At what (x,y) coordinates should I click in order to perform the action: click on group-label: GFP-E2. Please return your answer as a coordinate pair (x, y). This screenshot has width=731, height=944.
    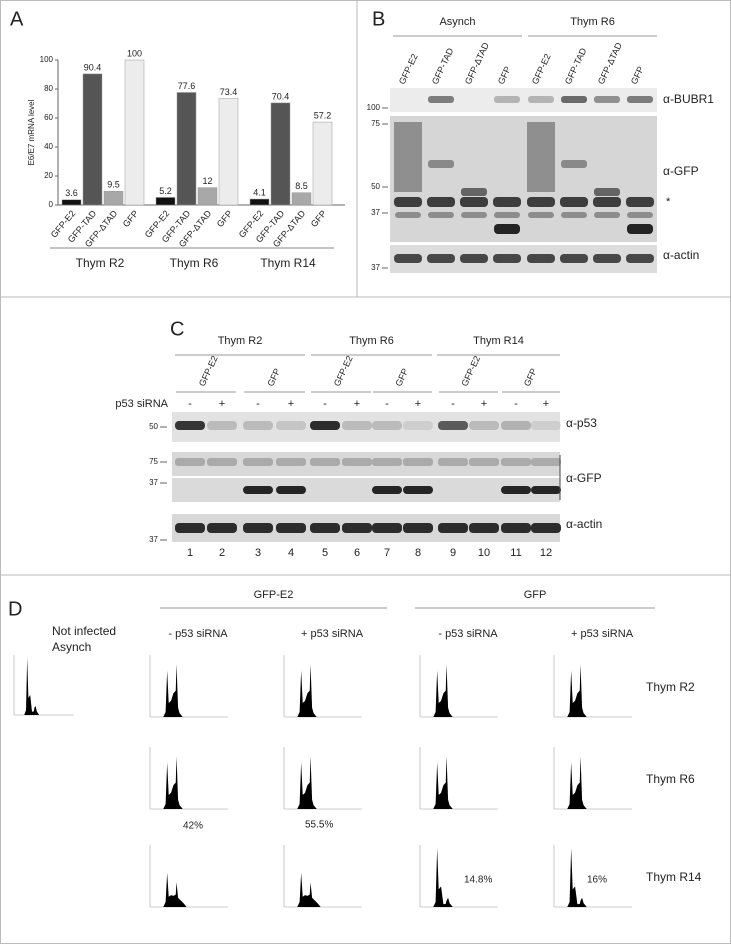
    Looking at the image, I should click on (274, 595).